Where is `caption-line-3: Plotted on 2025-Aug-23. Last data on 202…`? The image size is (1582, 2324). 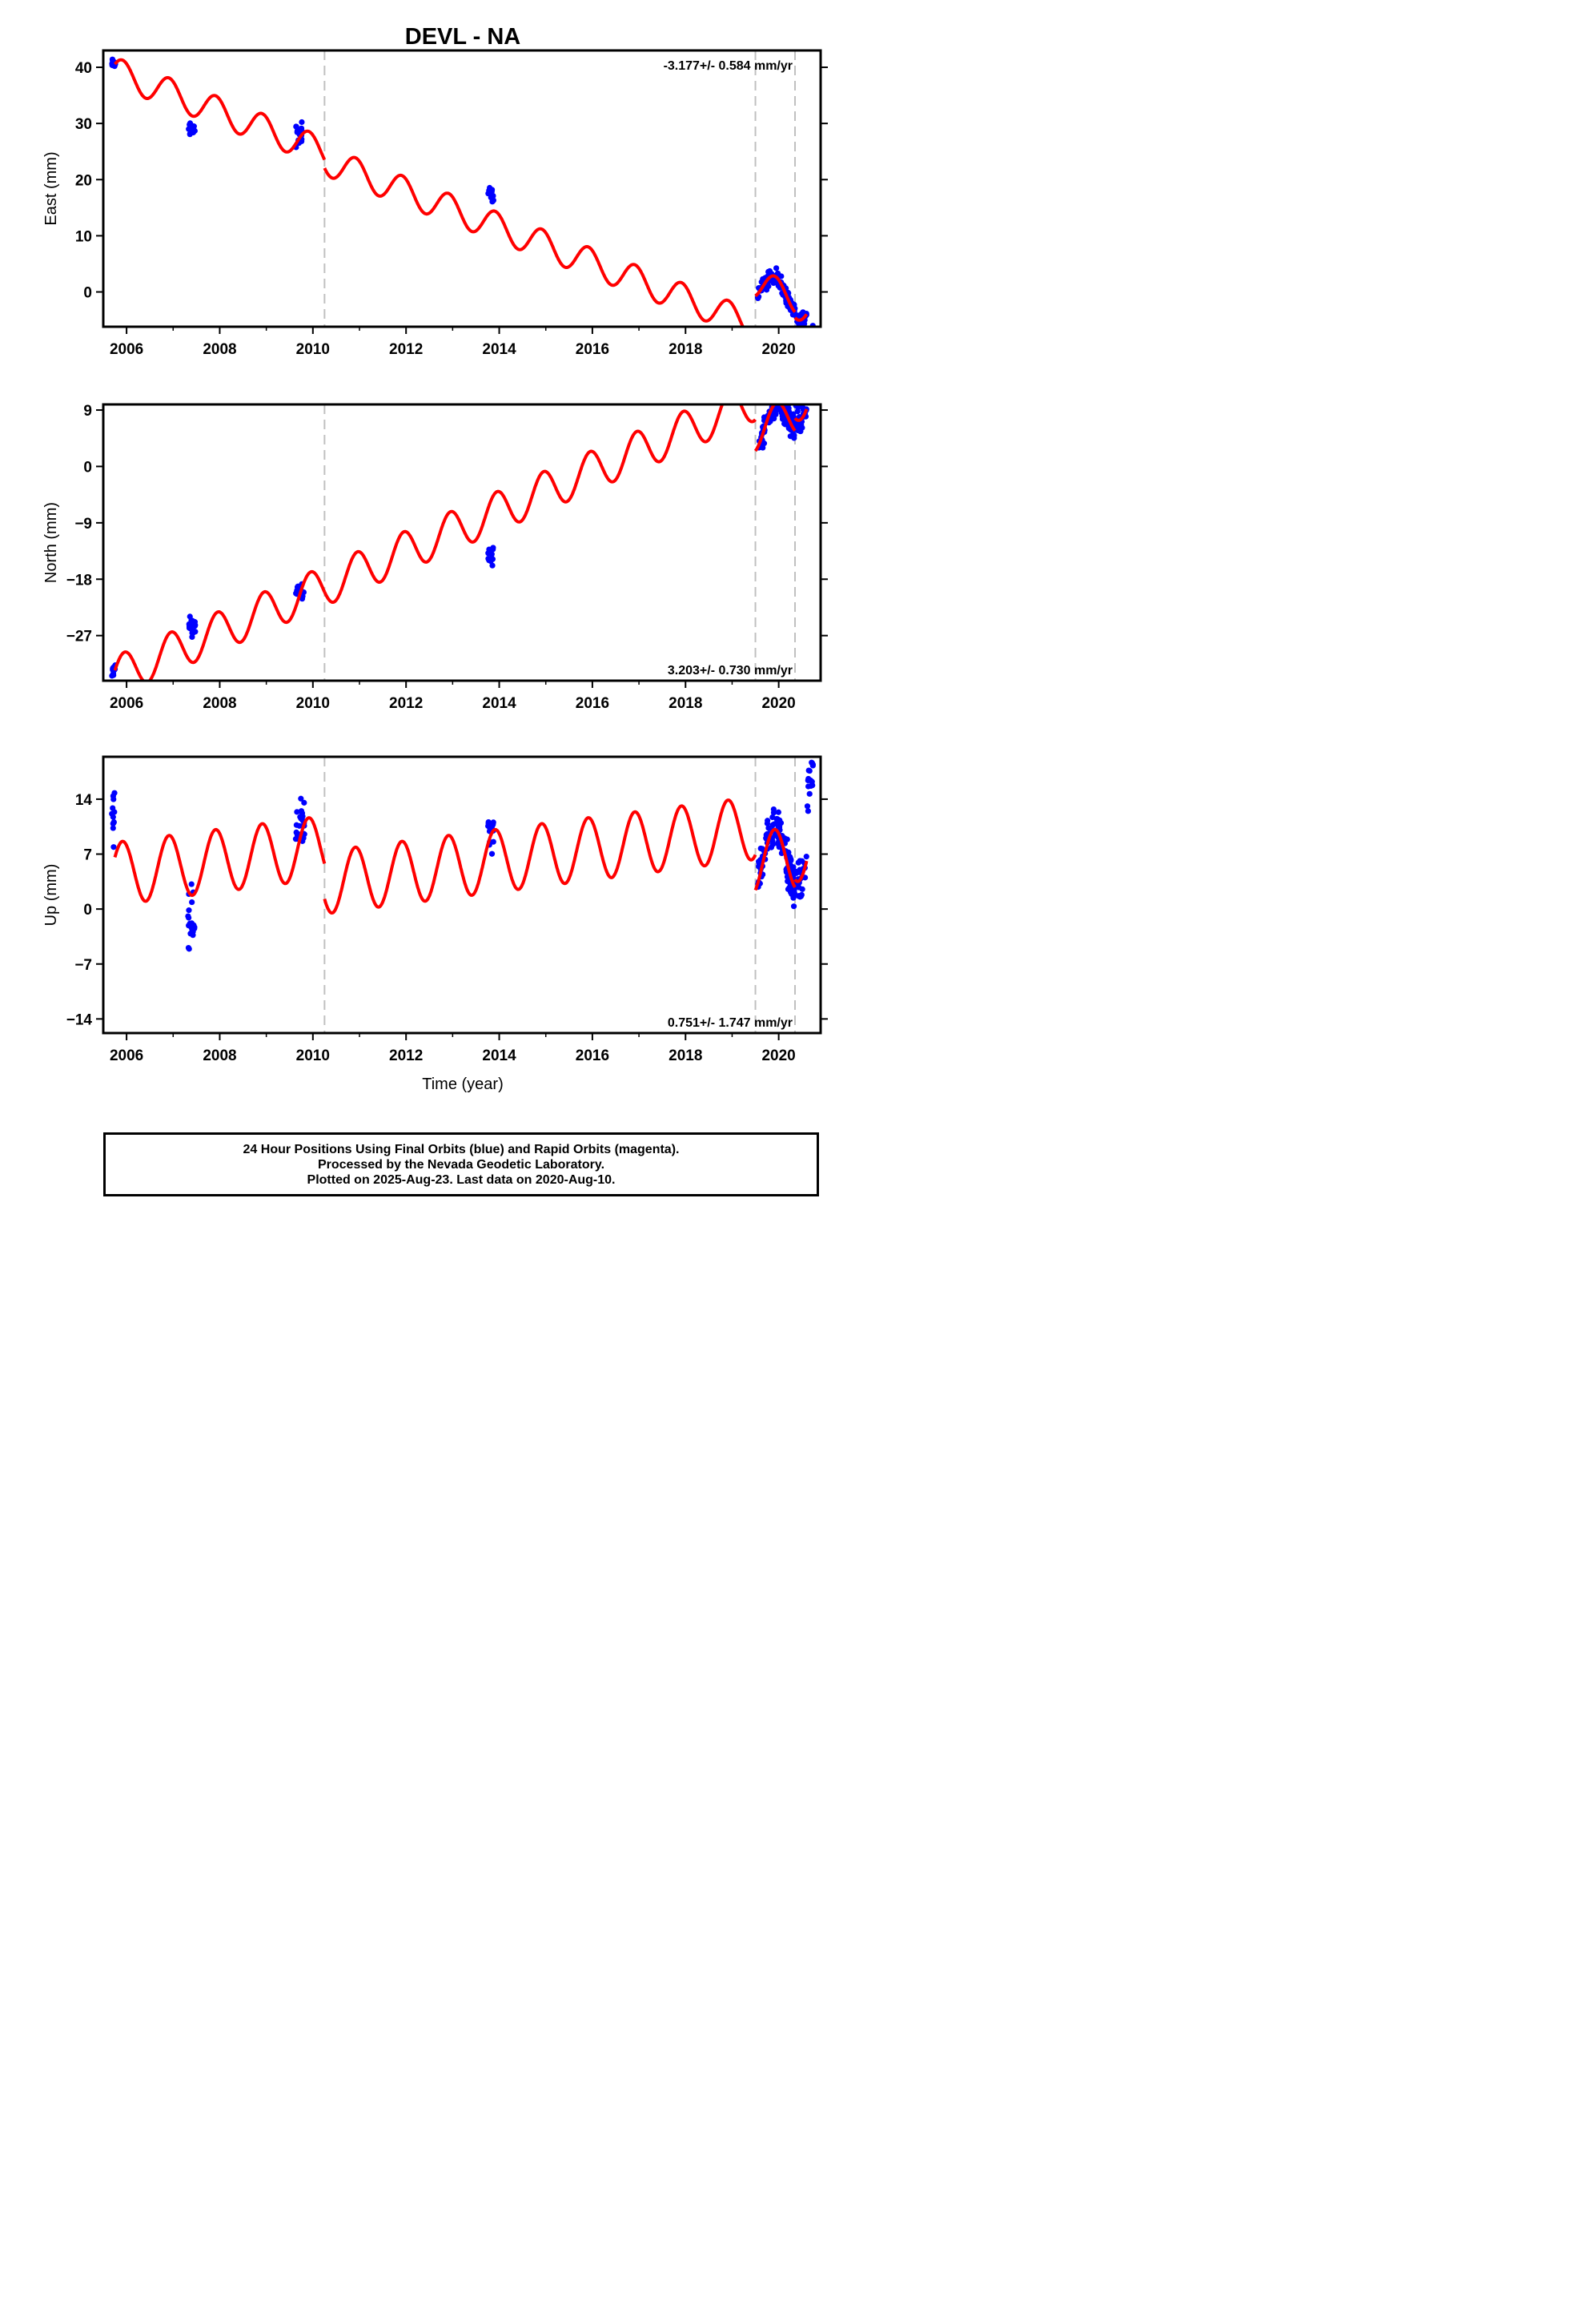 caption-line-3: Plotted on 2025-Aug-23. Last data on 202… is located at coordinates (461, 1180).